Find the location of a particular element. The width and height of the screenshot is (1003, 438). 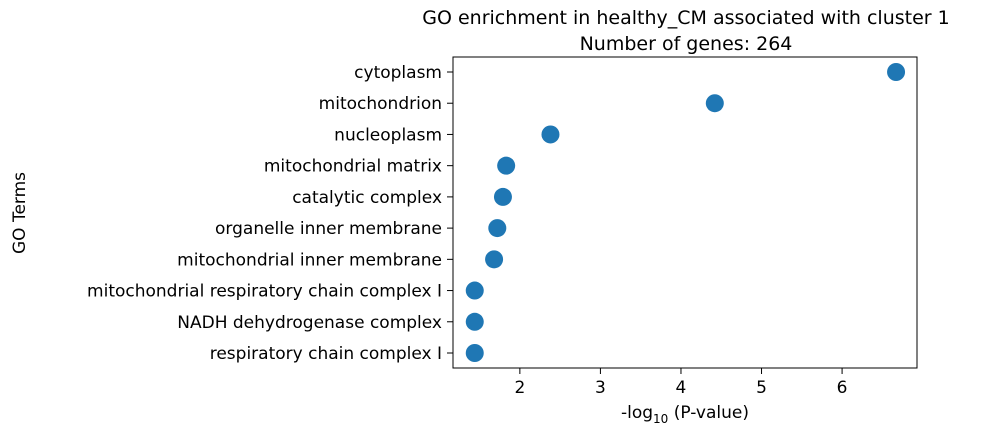

y-tick-label: organelle inner membrane is located at coordinates (328, 229).